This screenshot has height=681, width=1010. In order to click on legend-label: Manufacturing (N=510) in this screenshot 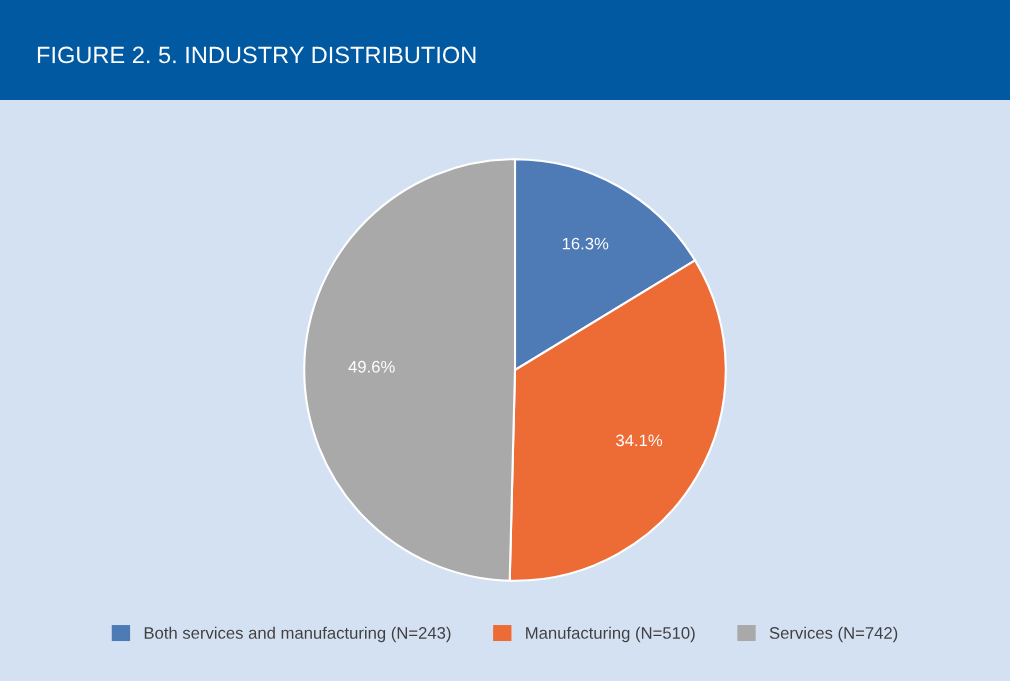, I will do `click(610, 634)`.